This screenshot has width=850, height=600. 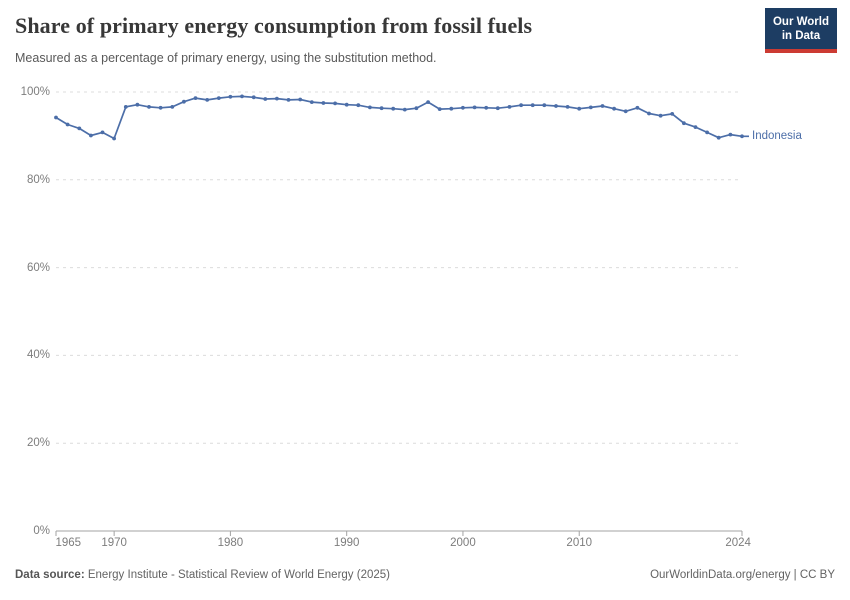 I want to click on y-axis-tick-label: 0%, so click(x=41, y=531).